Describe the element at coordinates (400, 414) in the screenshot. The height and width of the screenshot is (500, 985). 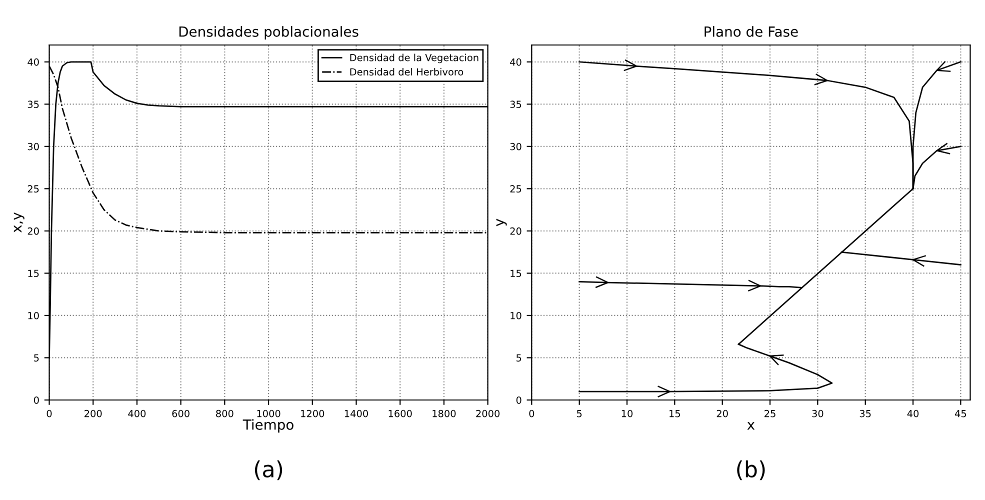
I see `x-tick-label: 1600` at that location.